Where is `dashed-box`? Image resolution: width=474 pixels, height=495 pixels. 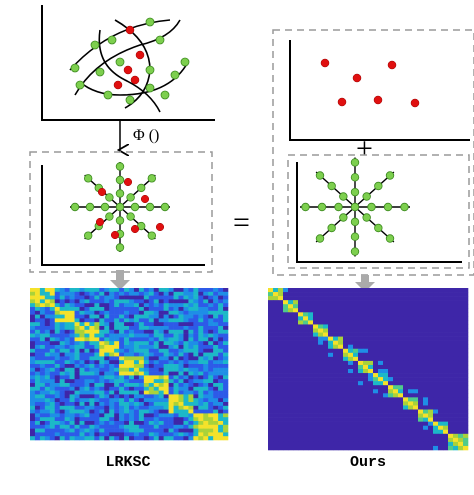 dashed-box is located at coordinates (378, 211).